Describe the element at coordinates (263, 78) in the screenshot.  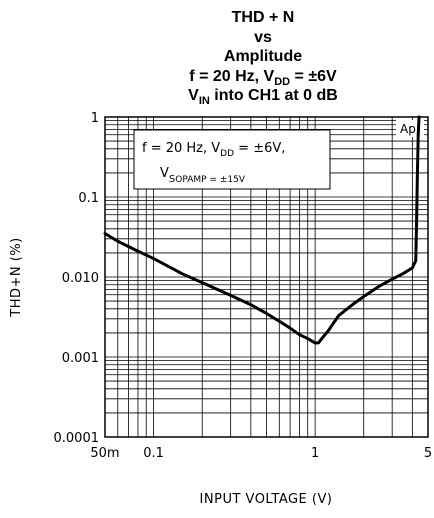
I see `chart-title-line-4: f = 20 Hz, VDD = ±6V` at that location.